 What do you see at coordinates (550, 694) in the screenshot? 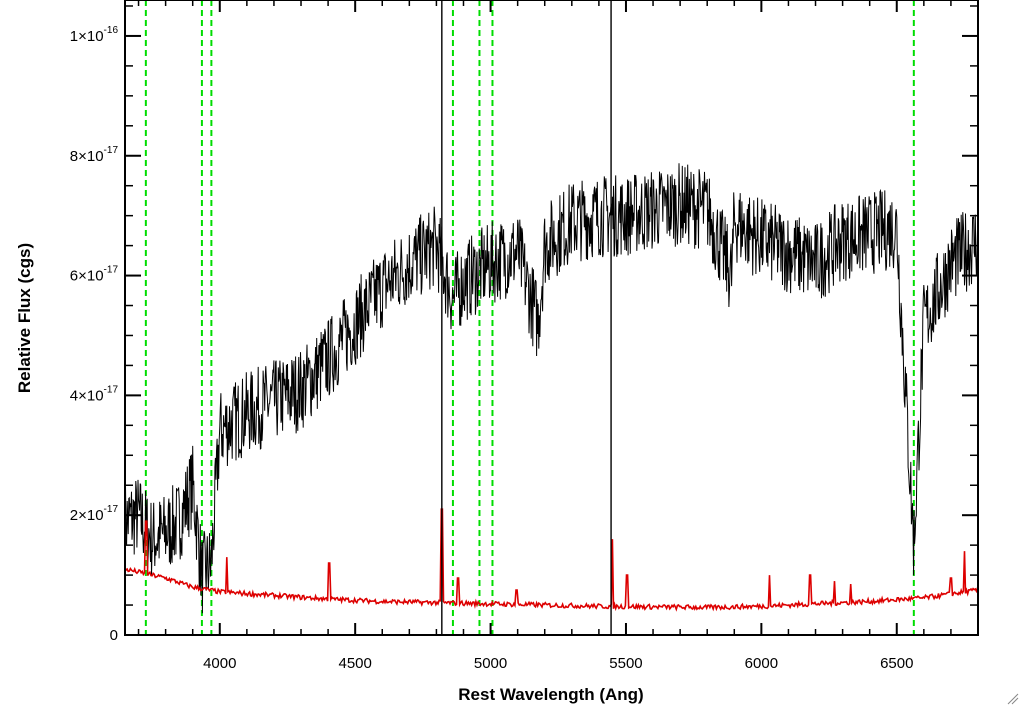
I see `x-axis-label: Rest Wavelength (Ang)` at bounding box center [550, 694].